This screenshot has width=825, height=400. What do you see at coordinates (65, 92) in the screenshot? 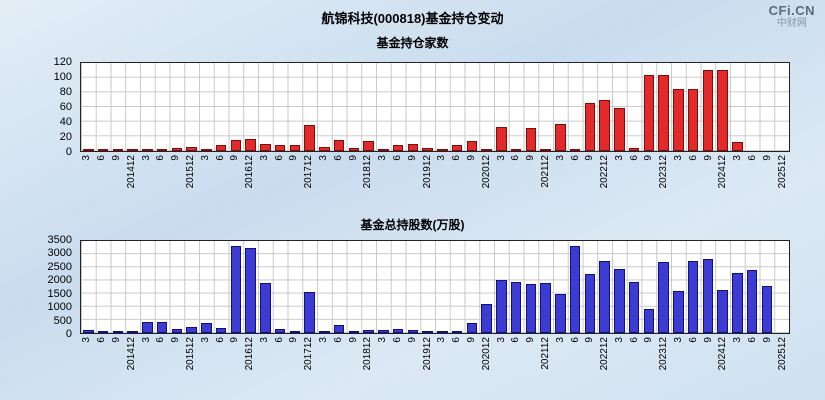
I see `y-tick-label: 80` at bounding box center [65, 92].